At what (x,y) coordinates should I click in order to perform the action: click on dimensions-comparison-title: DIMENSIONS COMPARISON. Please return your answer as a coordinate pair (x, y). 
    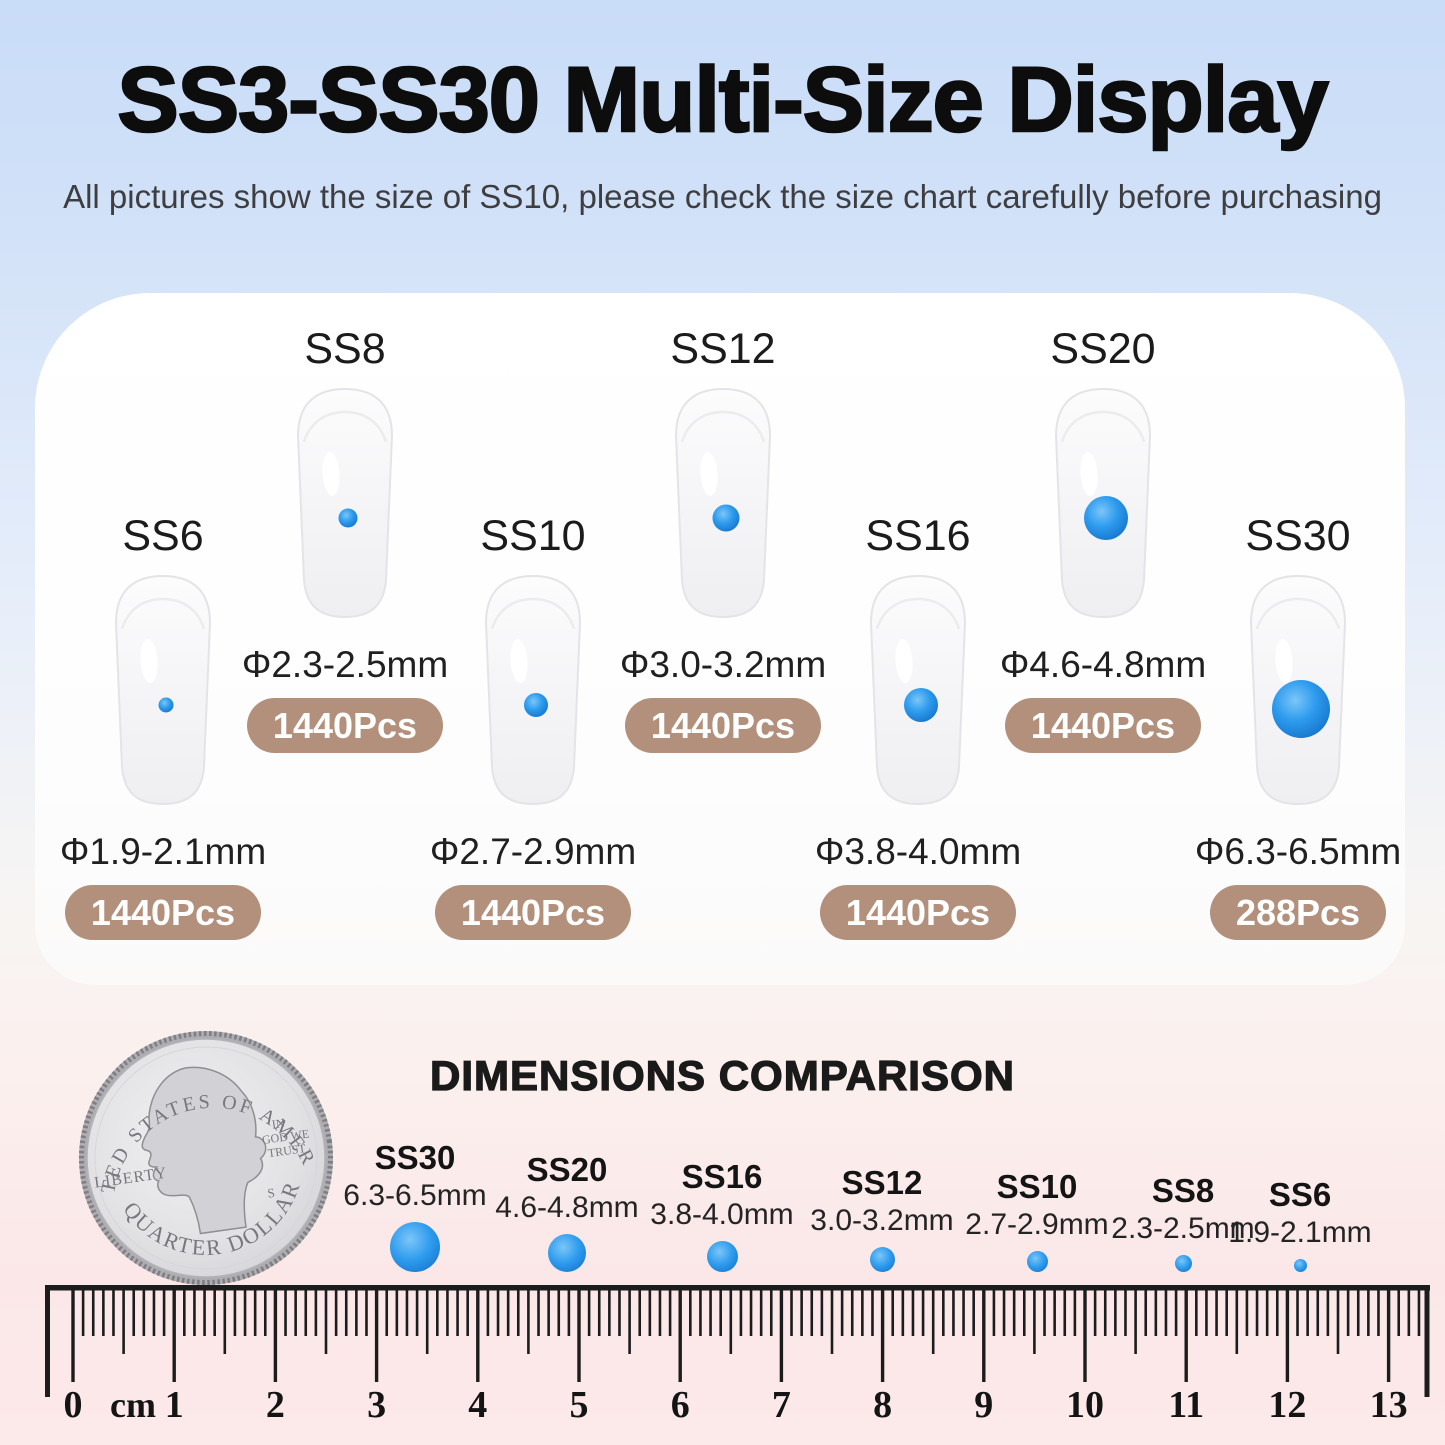
    Looking at the image, I should click on (722, 1075).